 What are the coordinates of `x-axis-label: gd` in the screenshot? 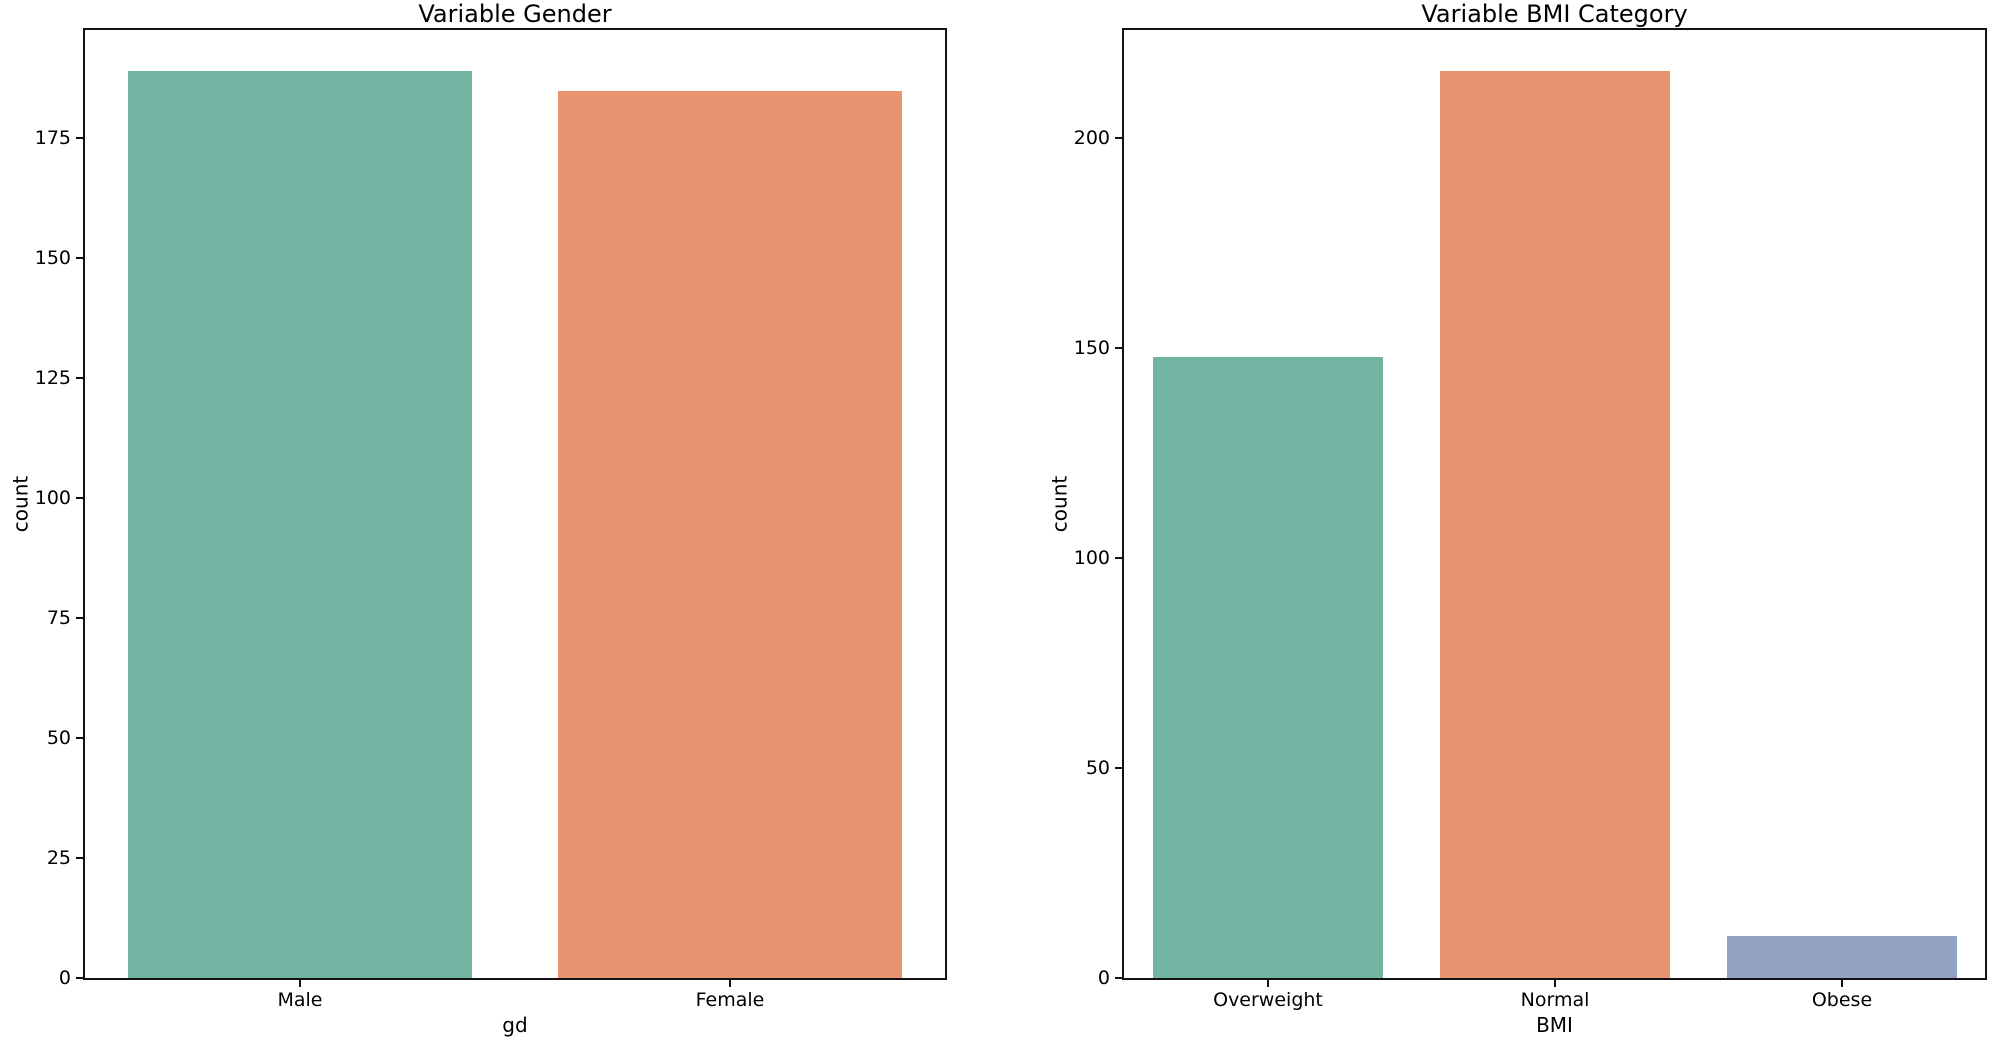 It's located at (515, 1025).